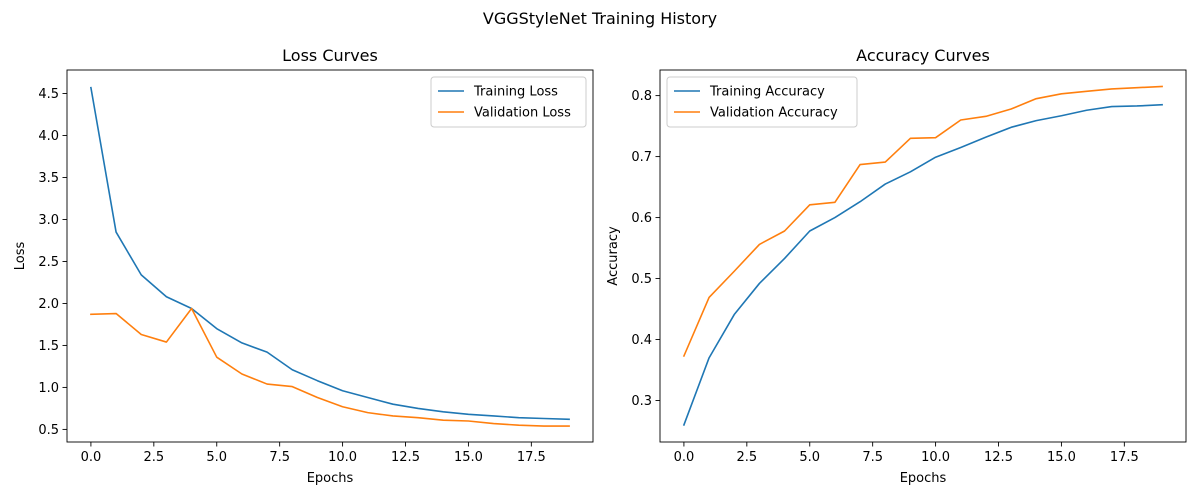 The height and width of the screenshot is (500, 1200). I want to click on validation-loss-legend-label: Validation Loss, so click(522, 113).